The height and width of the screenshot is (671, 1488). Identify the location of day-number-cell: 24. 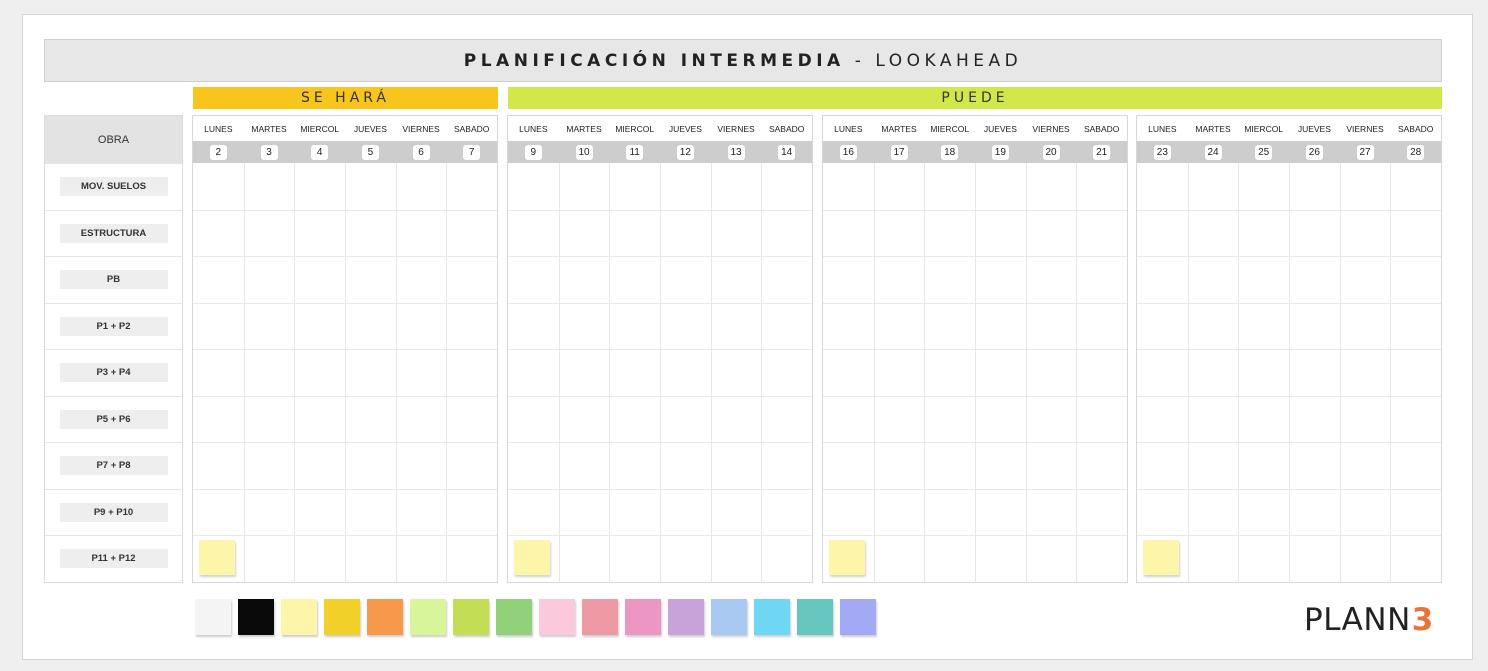
(1213, 152).